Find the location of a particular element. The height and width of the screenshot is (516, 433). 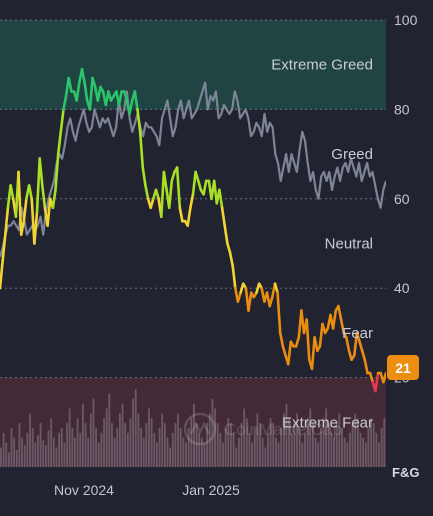

zone-label-4: Extreme Fear is located at coordinates (327, 422).